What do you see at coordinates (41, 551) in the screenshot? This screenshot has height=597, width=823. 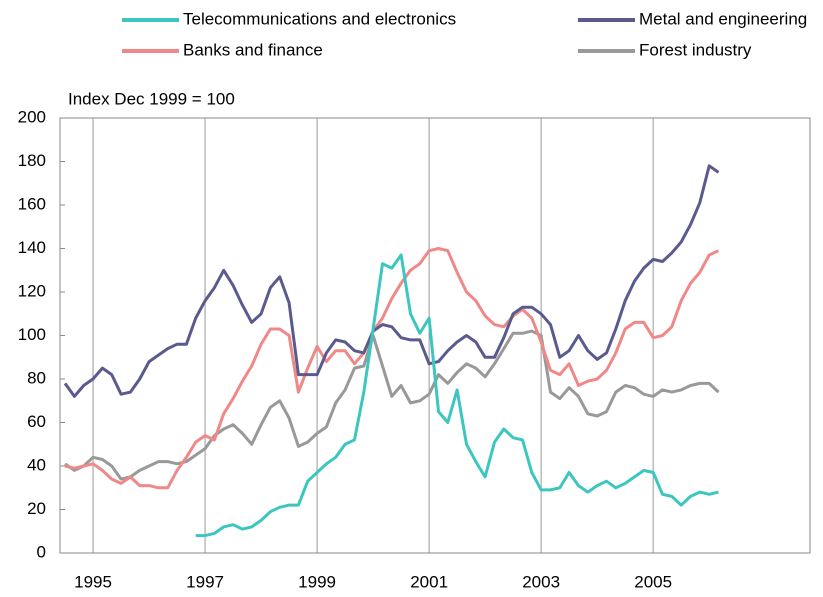 I see `y-tick-label: 0` at bounding box center [41, 551].